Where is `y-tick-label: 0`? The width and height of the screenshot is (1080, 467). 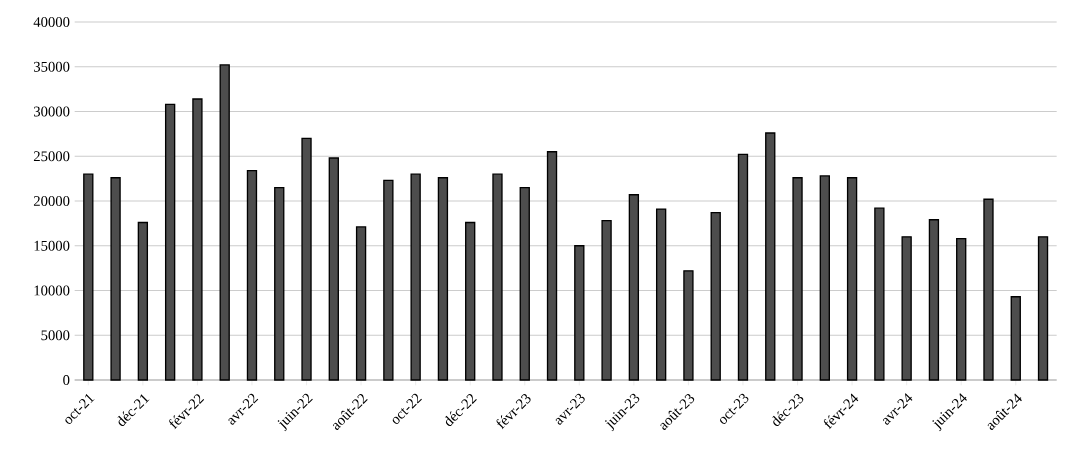 y-tick-label: 0 is located at coordinates (66, 380).